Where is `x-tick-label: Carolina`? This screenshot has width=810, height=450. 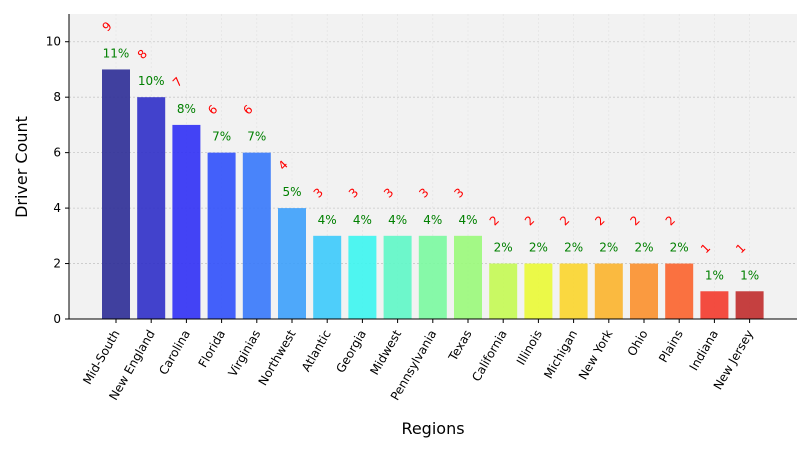
x-tick-label: Carolina is located at coordinates (174, 353).